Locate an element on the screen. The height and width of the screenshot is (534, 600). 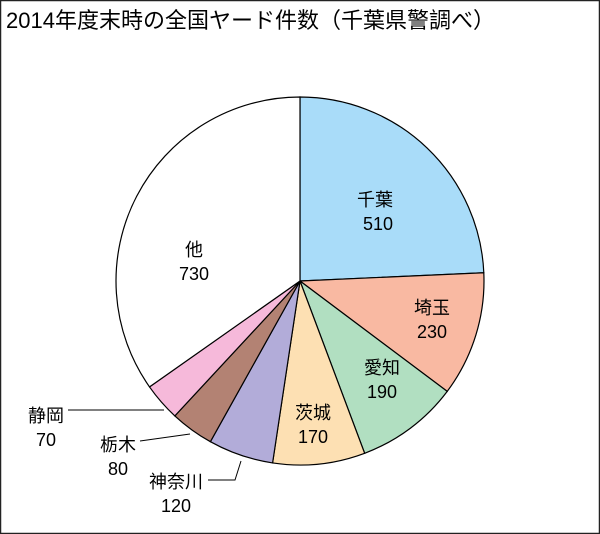
slice-label-shizuoka-value: 70 is located at coordinates (46, 440).